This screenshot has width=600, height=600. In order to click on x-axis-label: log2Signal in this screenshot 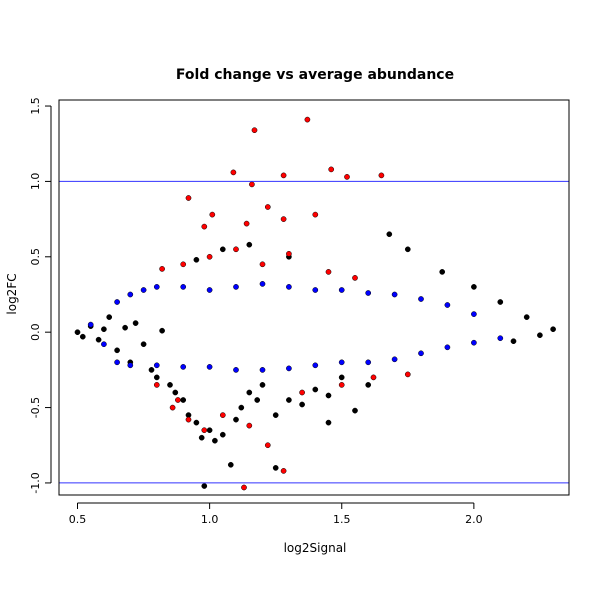, I will do `click(315, 548)`.